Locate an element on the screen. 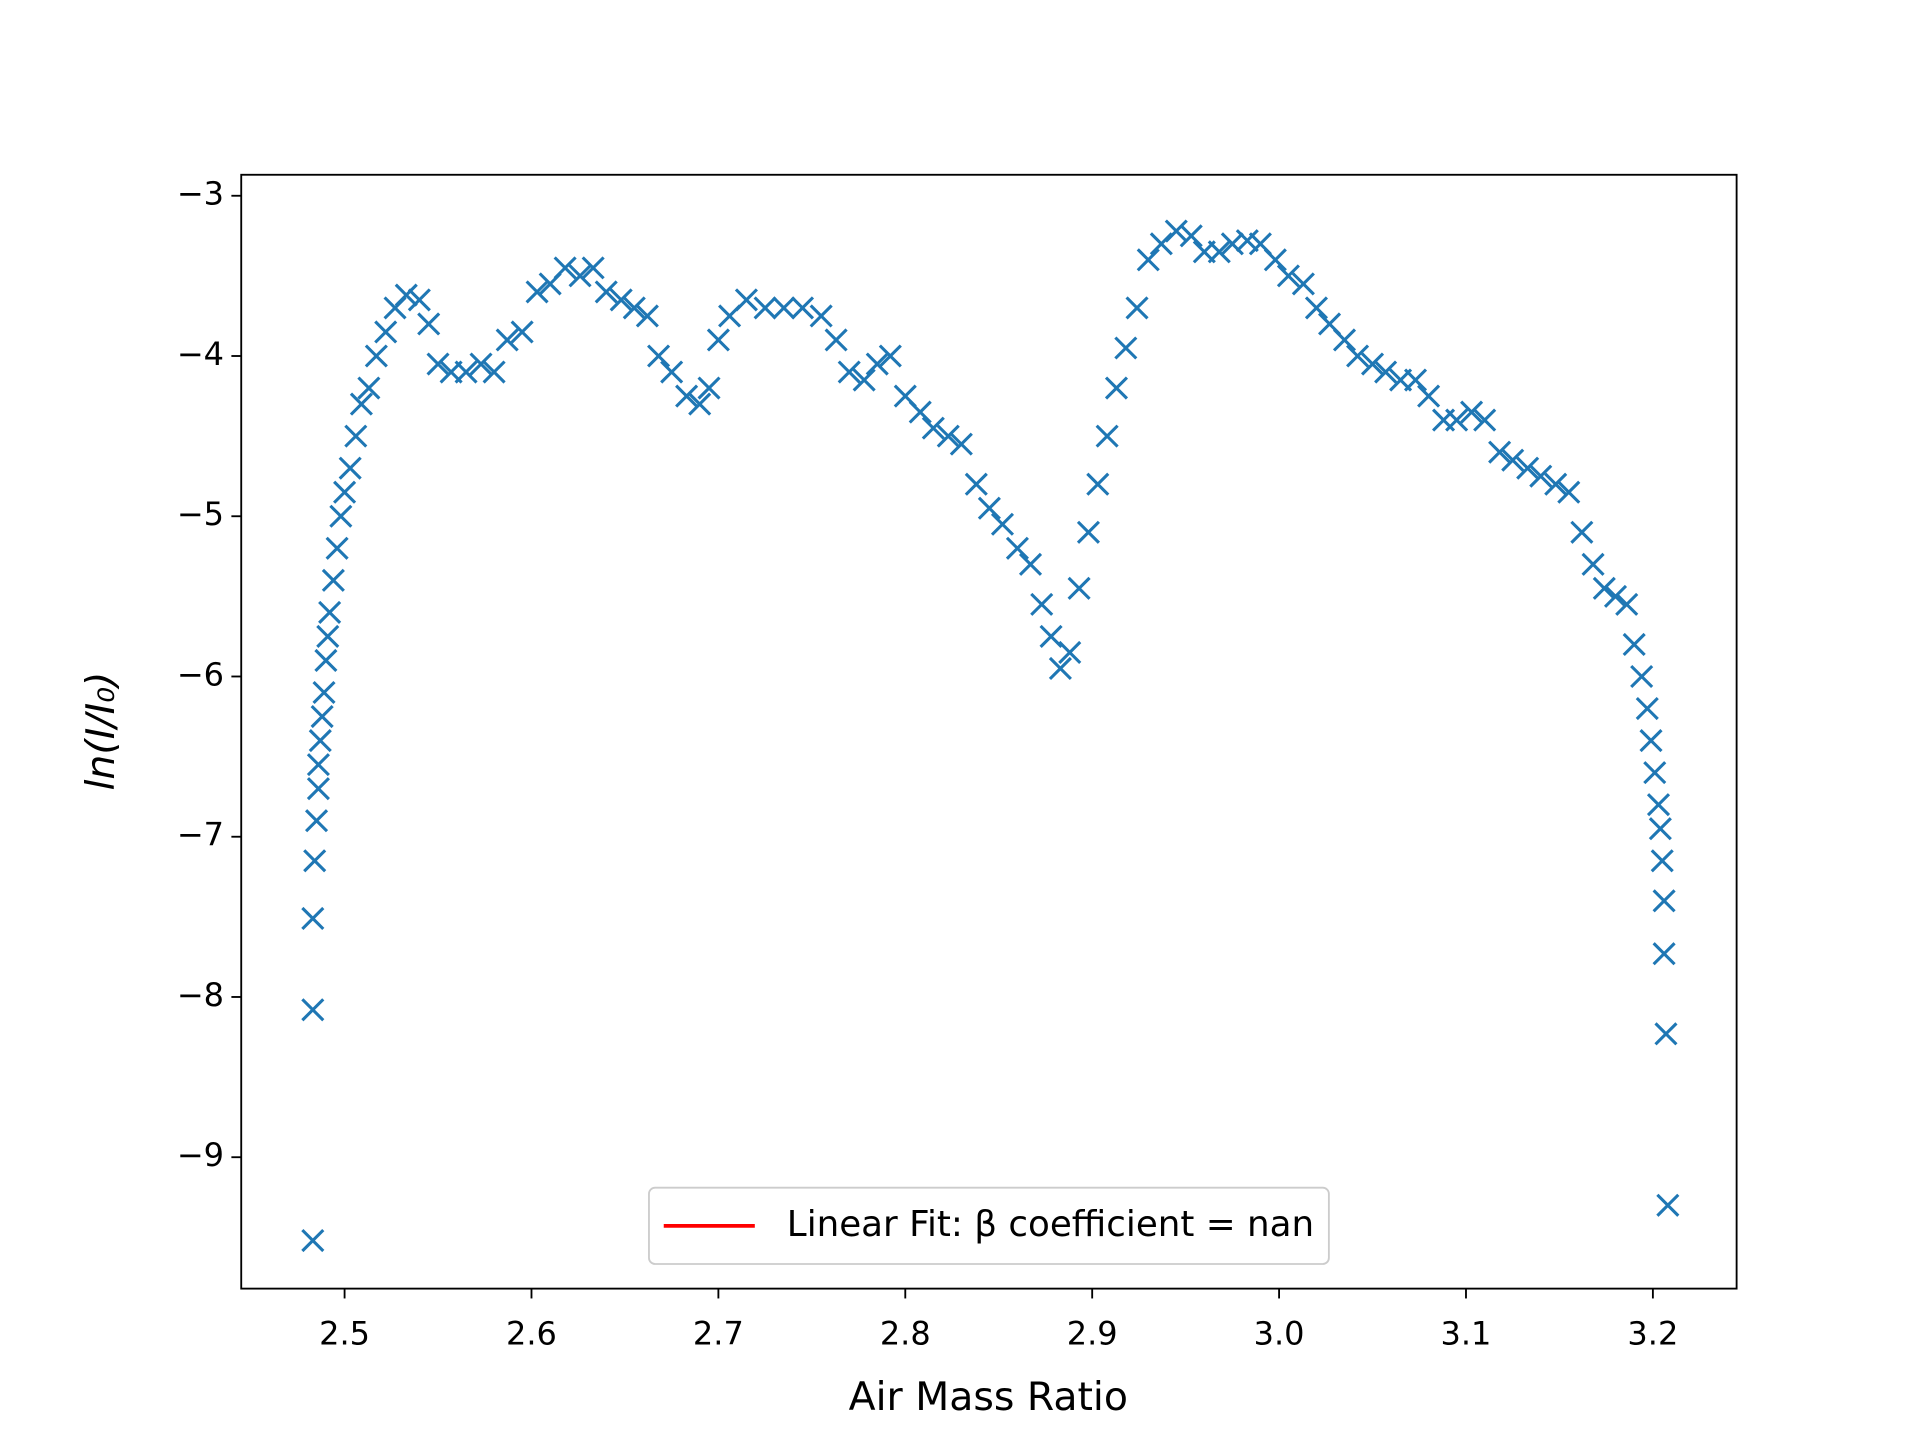 This screenshot has width=1920, height=1440. legend-label: Linear Fit: β coefficient = nan is located at coordinates (1050, 1224).